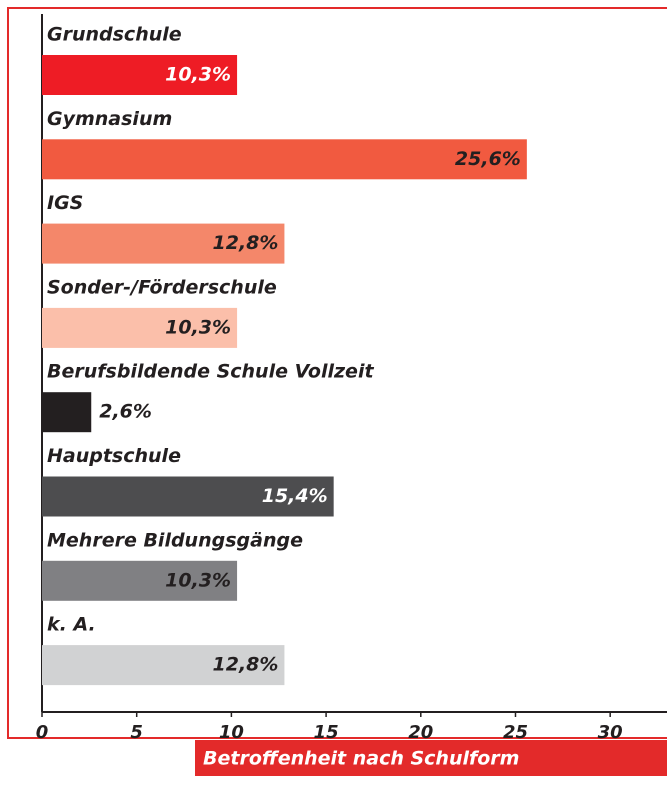 The height and width of the screenshot is (793, 667). I want to click on category-label: Grundschule, so click(114, 35).